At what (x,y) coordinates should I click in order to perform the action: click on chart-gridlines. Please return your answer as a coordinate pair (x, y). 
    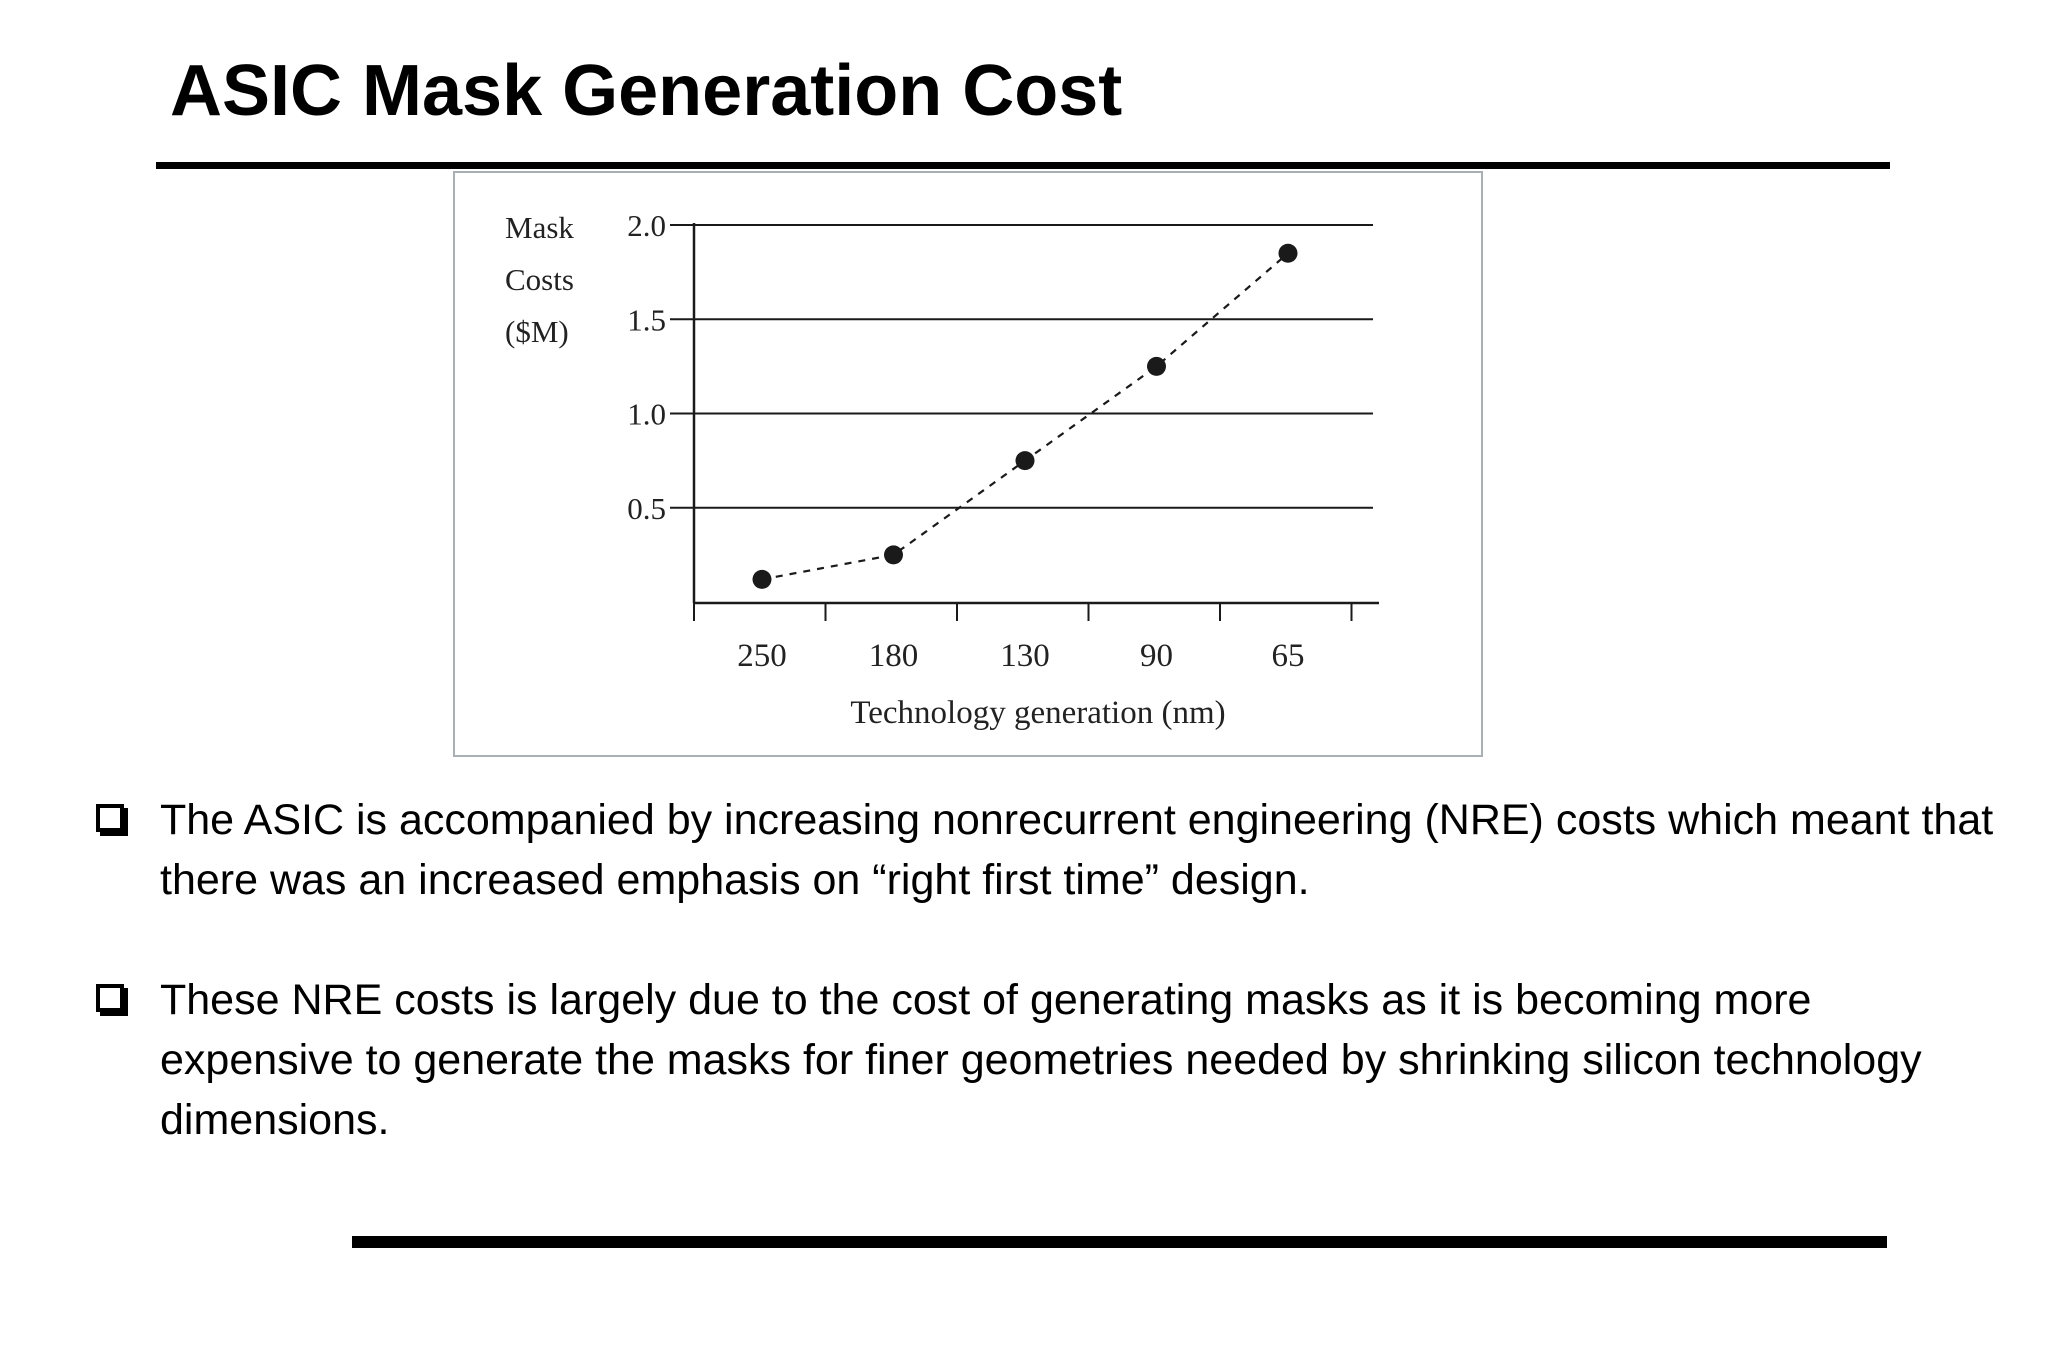
    Looking at the image, I should click on (1021, 366).